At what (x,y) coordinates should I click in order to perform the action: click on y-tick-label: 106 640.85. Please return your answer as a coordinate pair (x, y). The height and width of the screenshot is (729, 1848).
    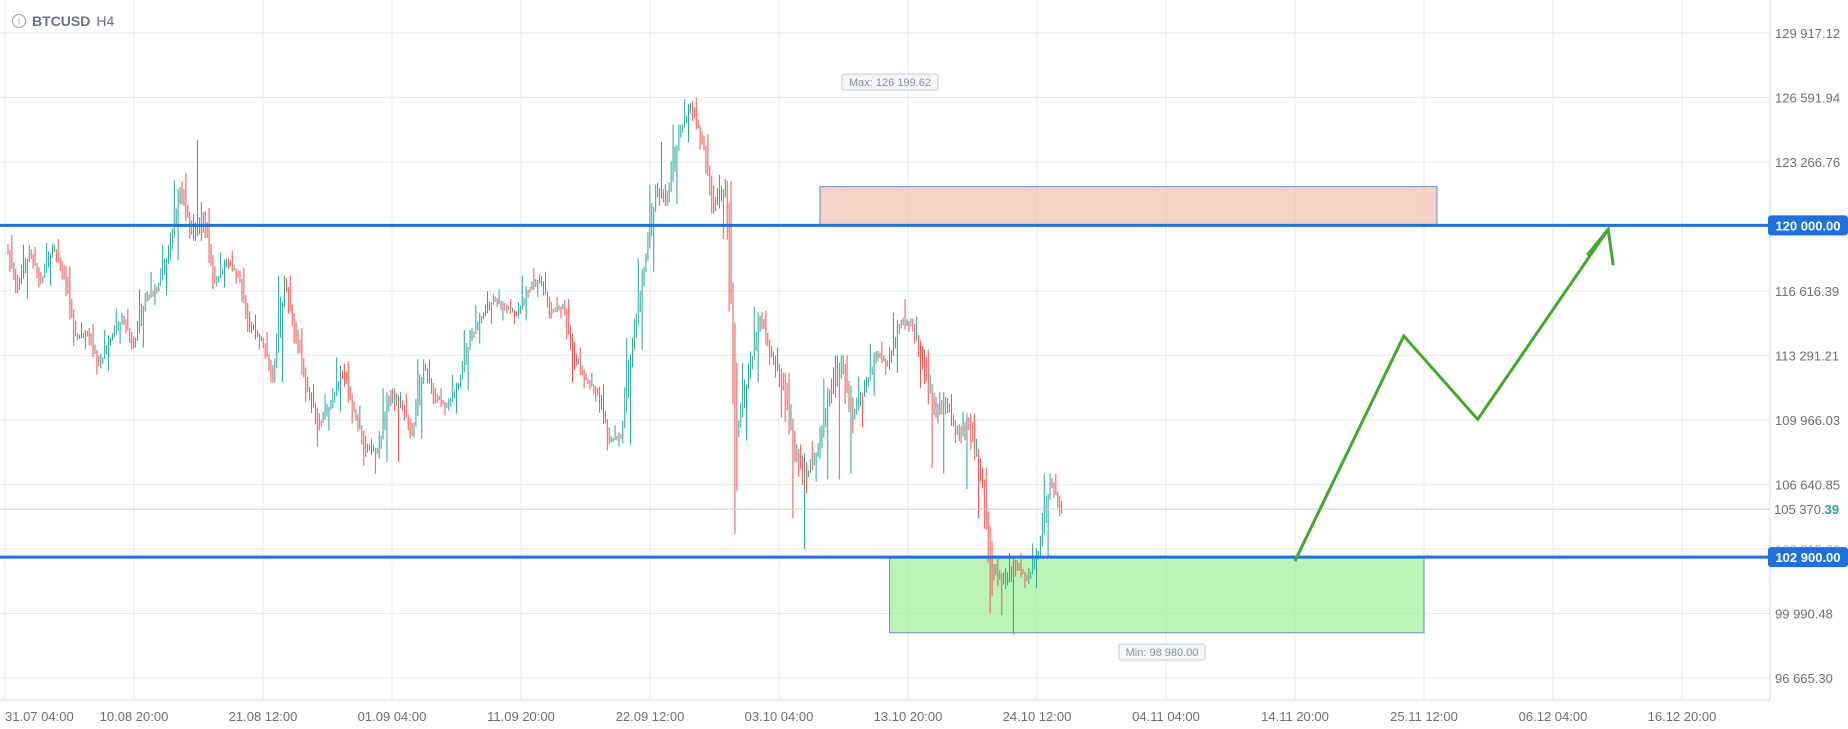
    Looking at the image, I should click on (1807, 484).